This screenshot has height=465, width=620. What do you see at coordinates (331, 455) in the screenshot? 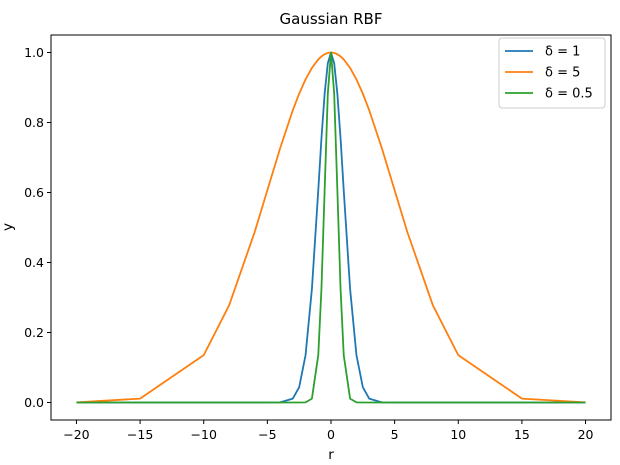
I see `x-axis-label: r` at bounding box center [331, 455].